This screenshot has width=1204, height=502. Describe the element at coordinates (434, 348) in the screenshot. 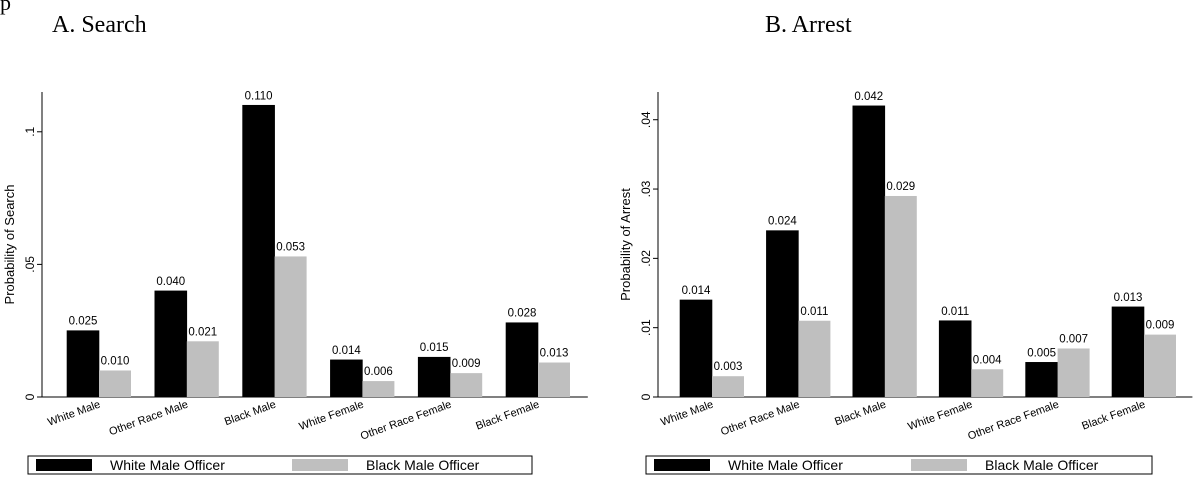

I see `bar-value-label: 0.015` at that location.